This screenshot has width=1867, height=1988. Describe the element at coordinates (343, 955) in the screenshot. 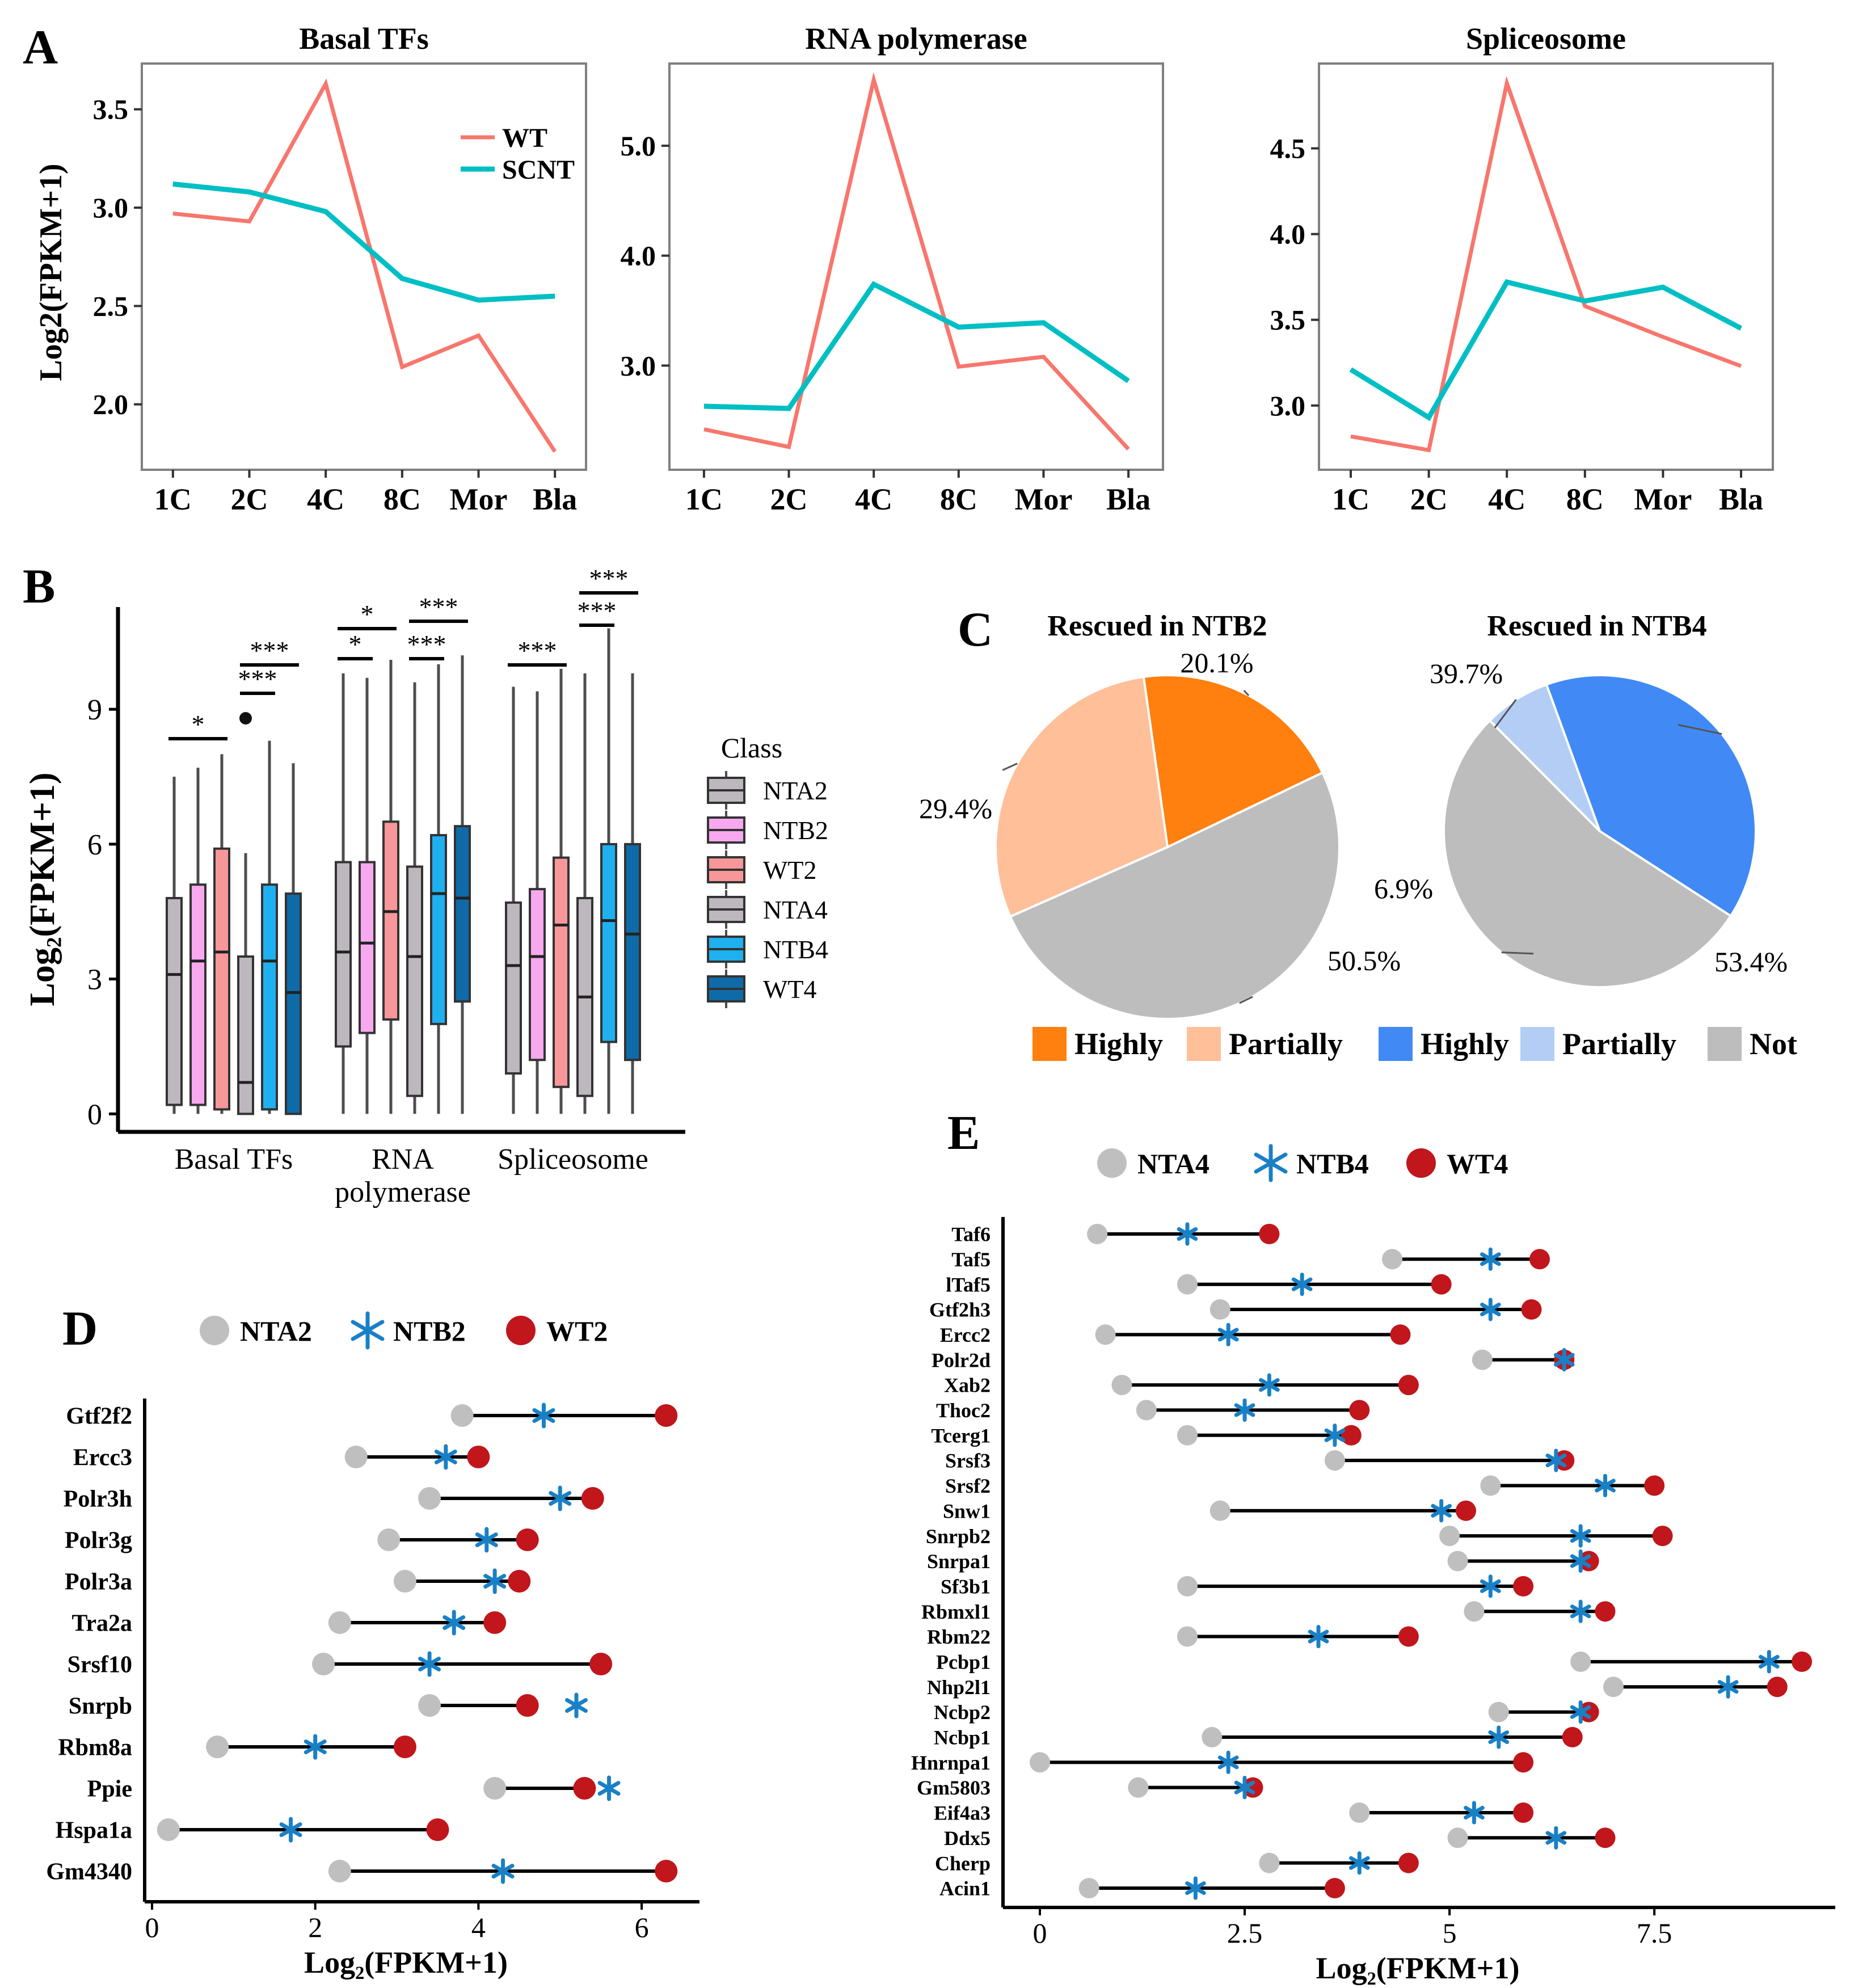

I see `box-nta2` at that location.